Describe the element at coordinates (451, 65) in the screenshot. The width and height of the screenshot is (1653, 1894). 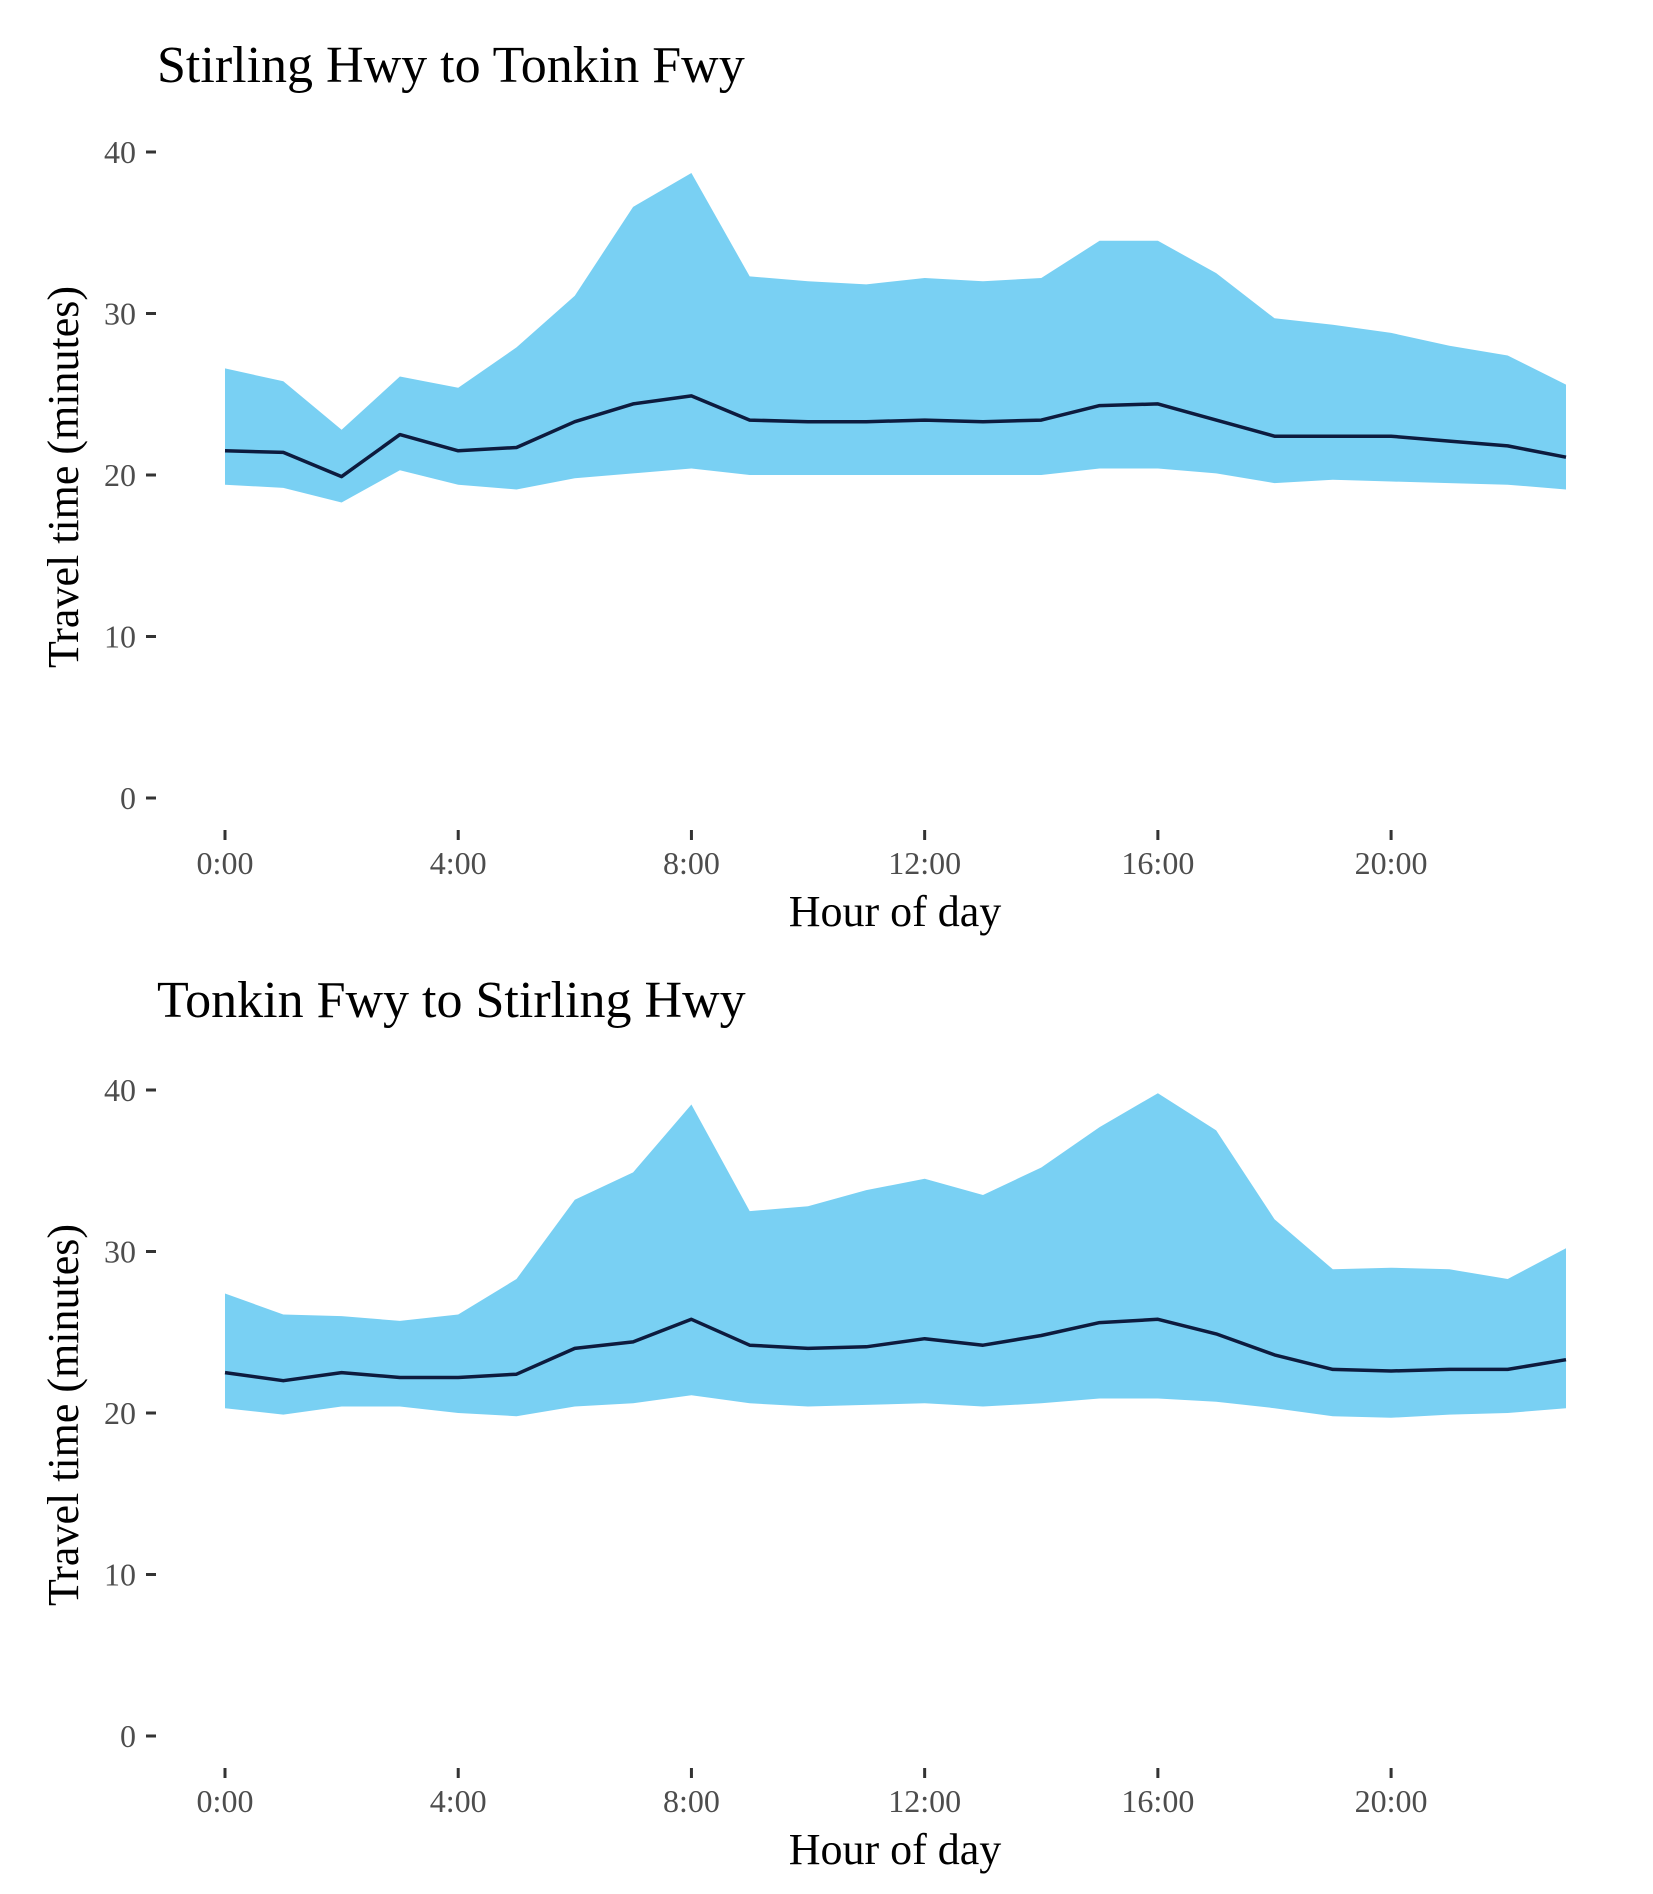
I see `chart-title: Stirling Hwy to Tonkin Fwy` at that location.